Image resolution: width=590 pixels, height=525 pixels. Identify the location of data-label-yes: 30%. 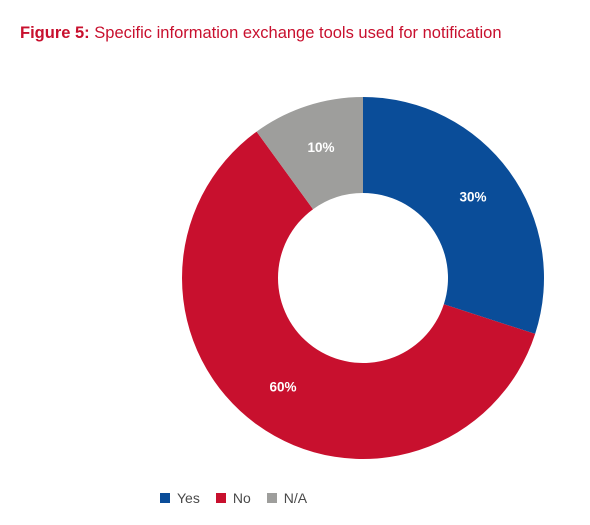
(473, 197).